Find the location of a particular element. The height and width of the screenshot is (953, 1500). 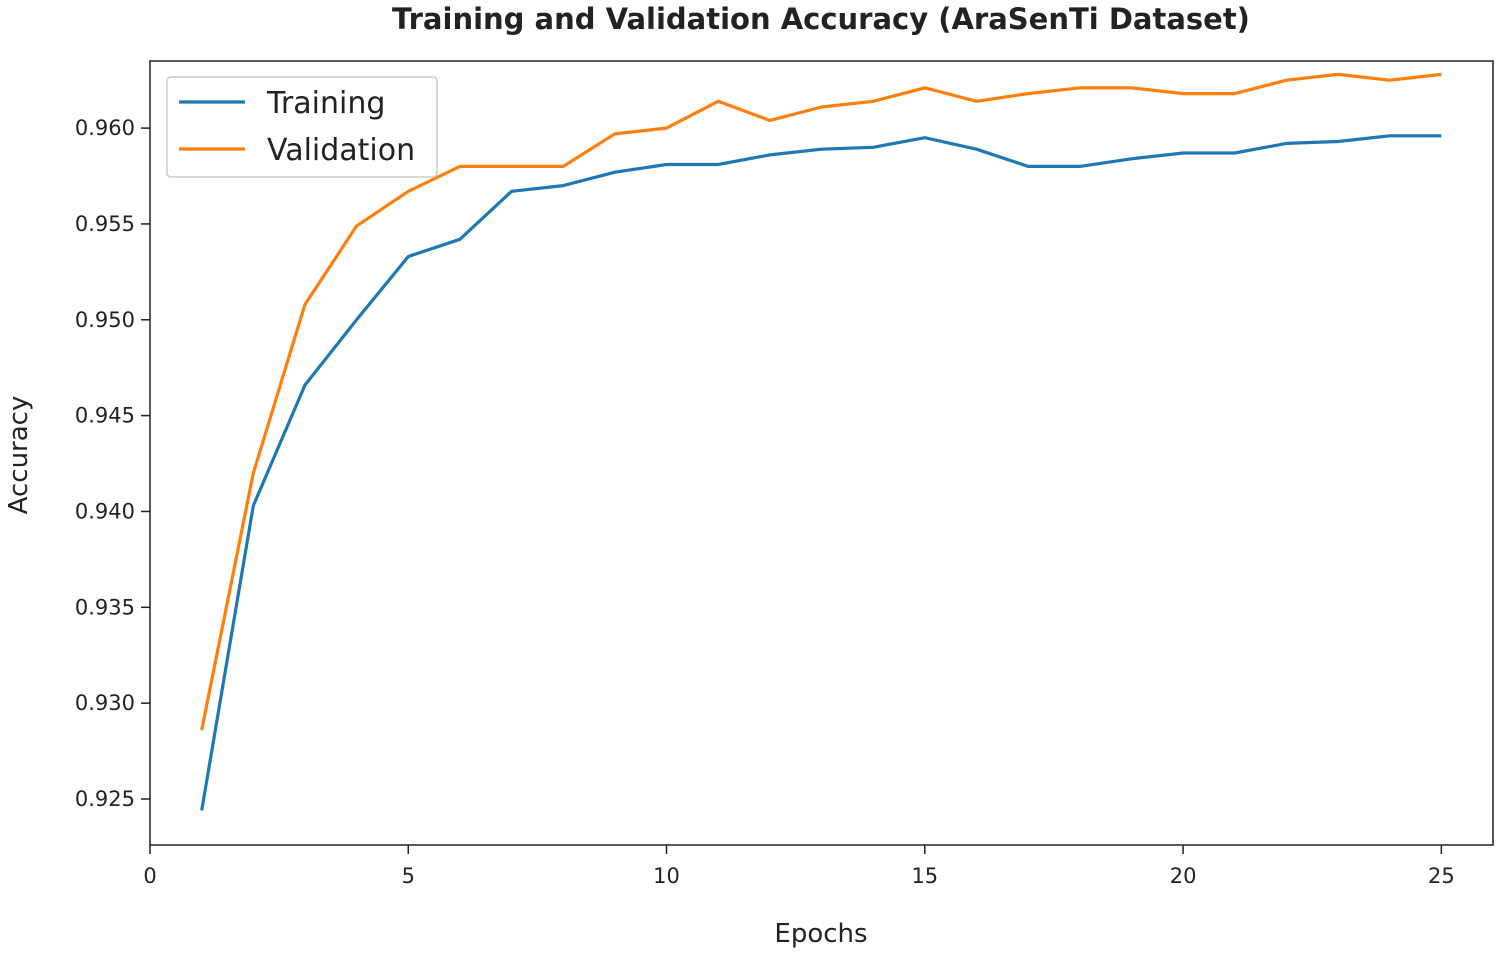

legend-label-validation: Validation is located at coordinates (341, 150).